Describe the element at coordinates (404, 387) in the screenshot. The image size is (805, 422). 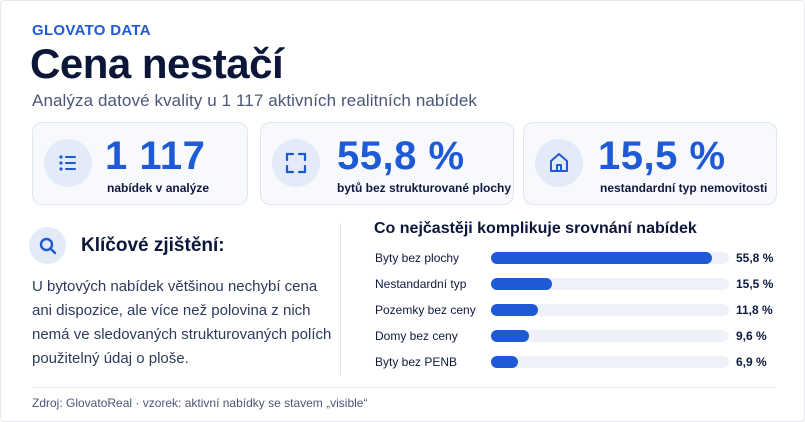
I see `footer-divider` at that location.